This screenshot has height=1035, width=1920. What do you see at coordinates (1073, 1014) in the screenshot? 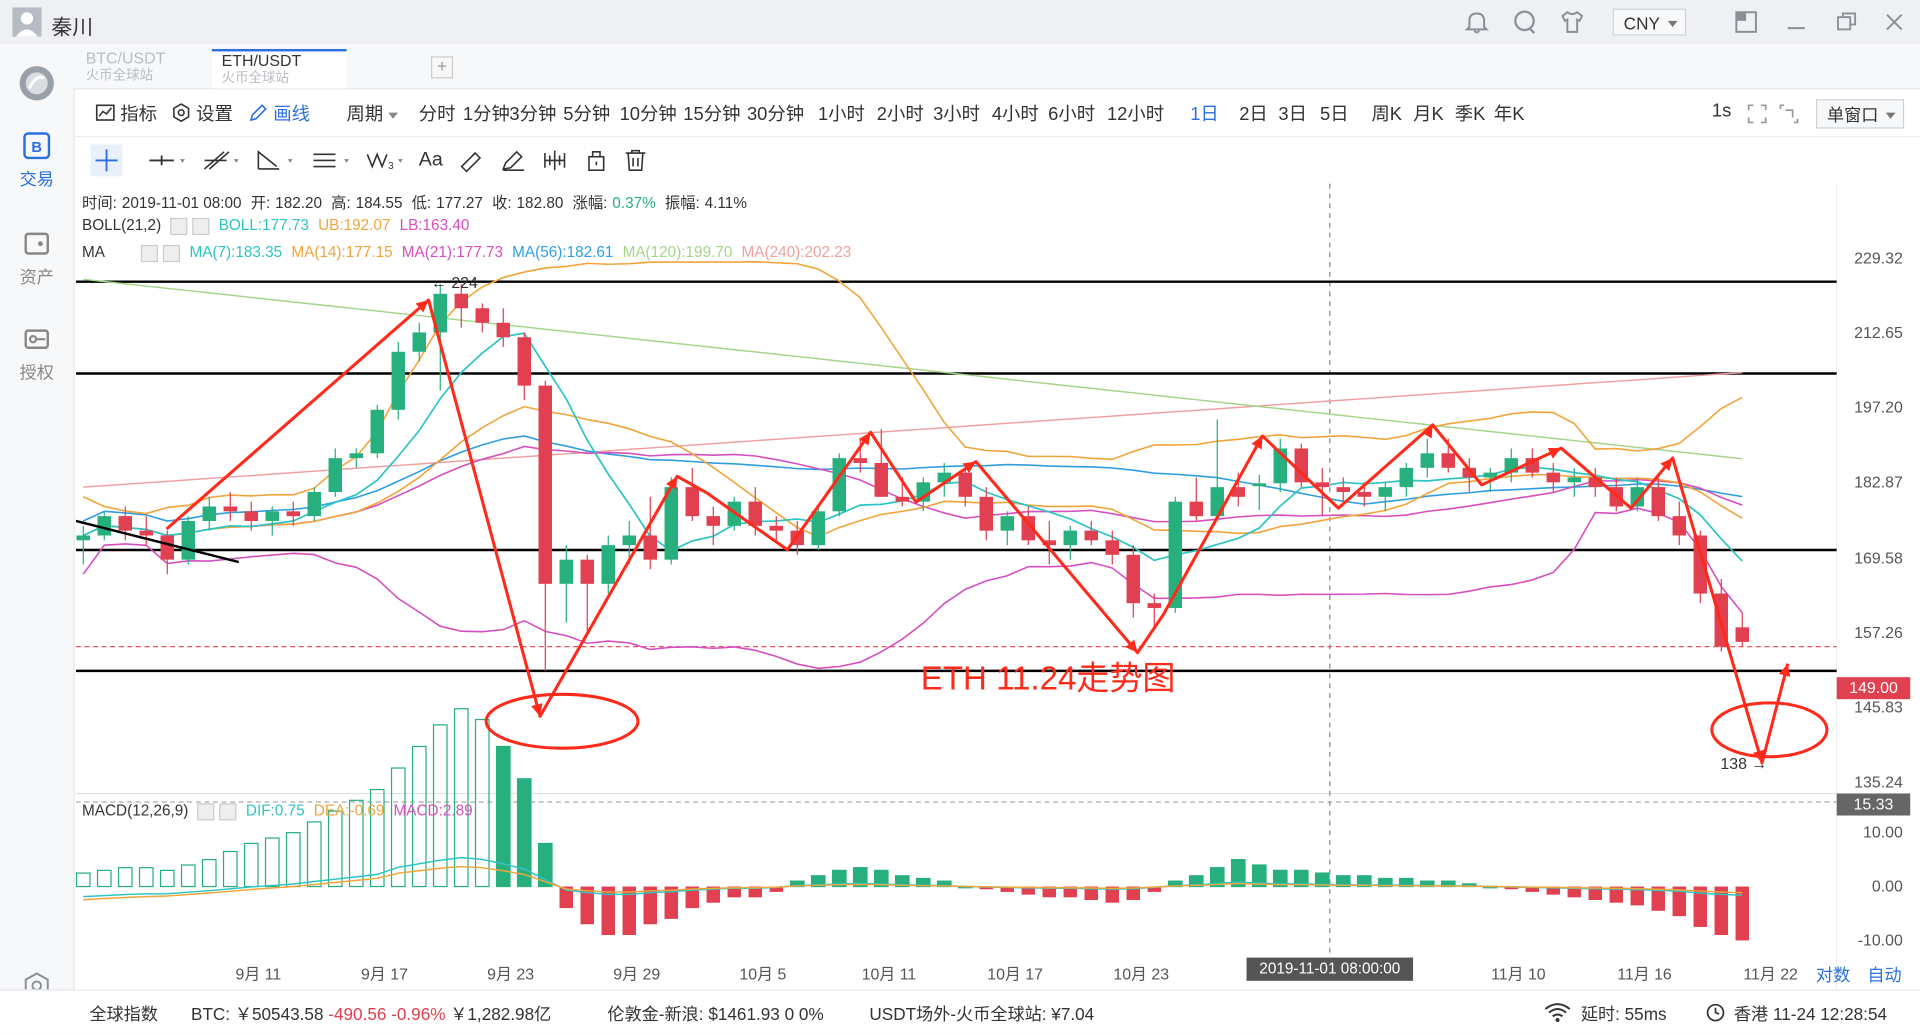
I see `usdt-price: ¥7.04` at bounding box center [1073, 1014].